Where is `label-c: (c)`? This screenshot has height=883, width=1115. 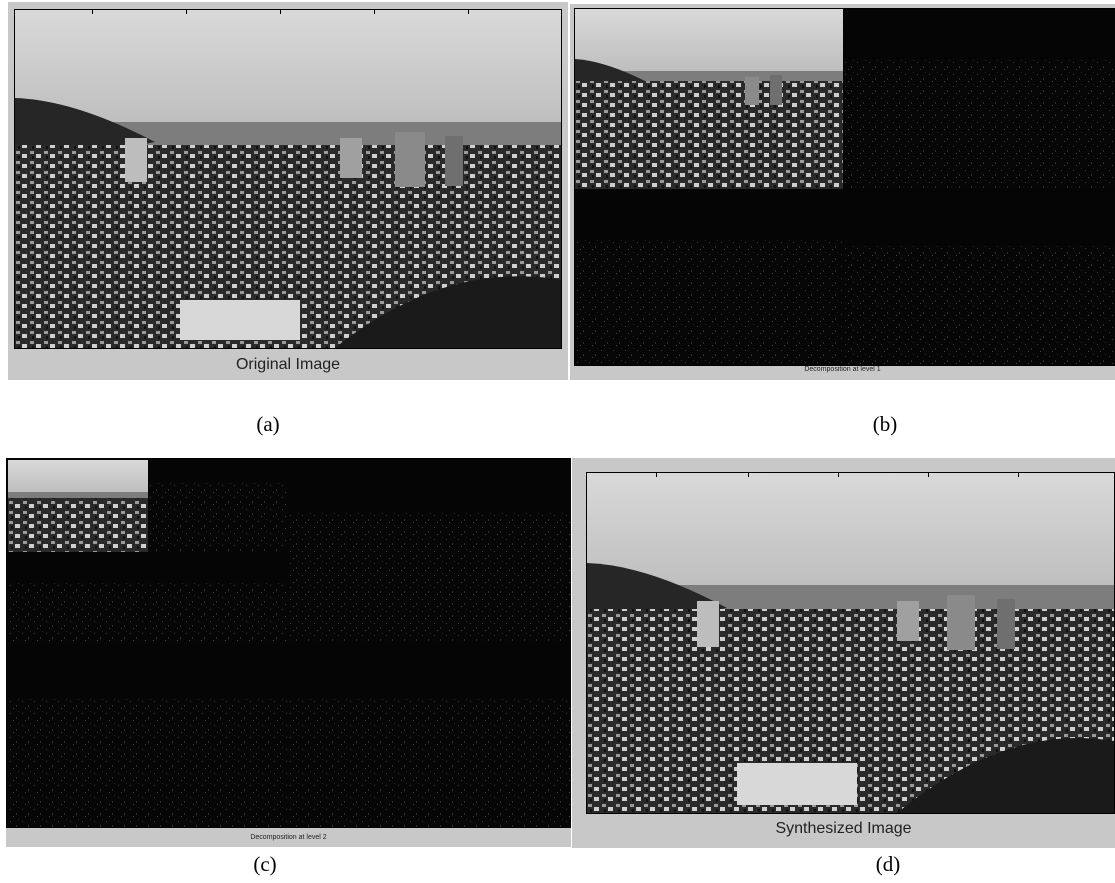 label-c: (c) is located at coordinates (265, 864).